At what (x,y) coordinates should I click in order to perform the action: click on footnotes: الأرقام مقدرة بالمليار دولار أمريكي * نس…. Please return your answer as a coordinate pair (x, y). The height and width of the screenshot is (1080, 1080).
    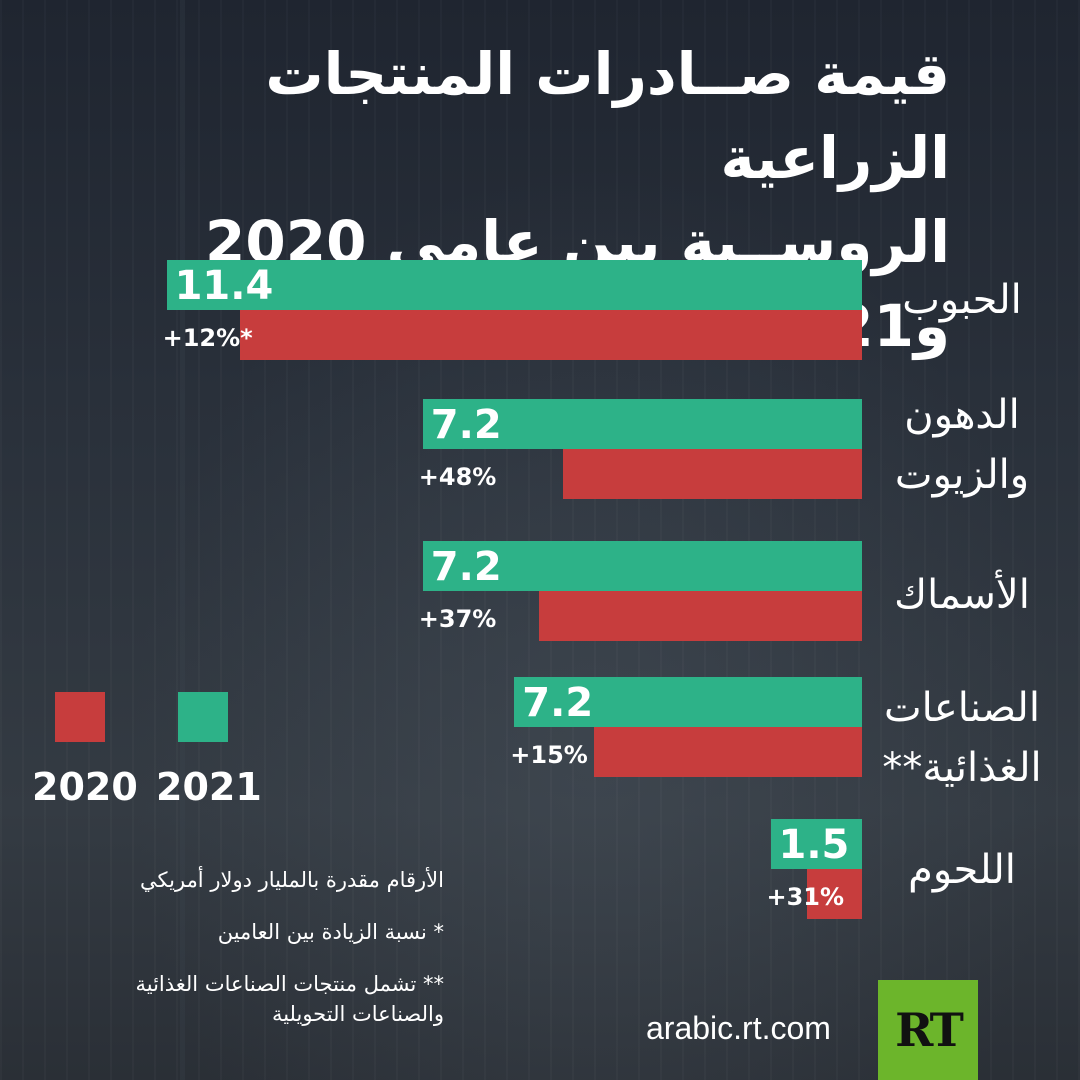
    Looking at the image, I should click on (244, 947).